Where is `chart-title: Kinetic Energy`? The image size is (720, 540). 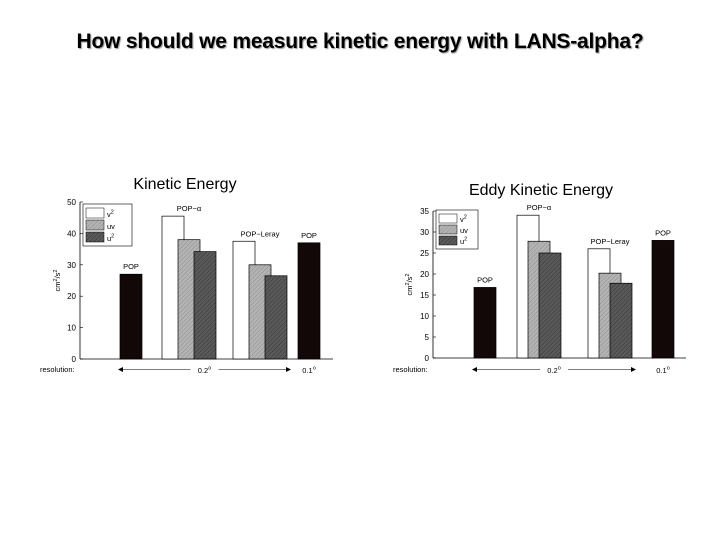
chart-title: Kinetic Energy is located at coordinates (184, 184).